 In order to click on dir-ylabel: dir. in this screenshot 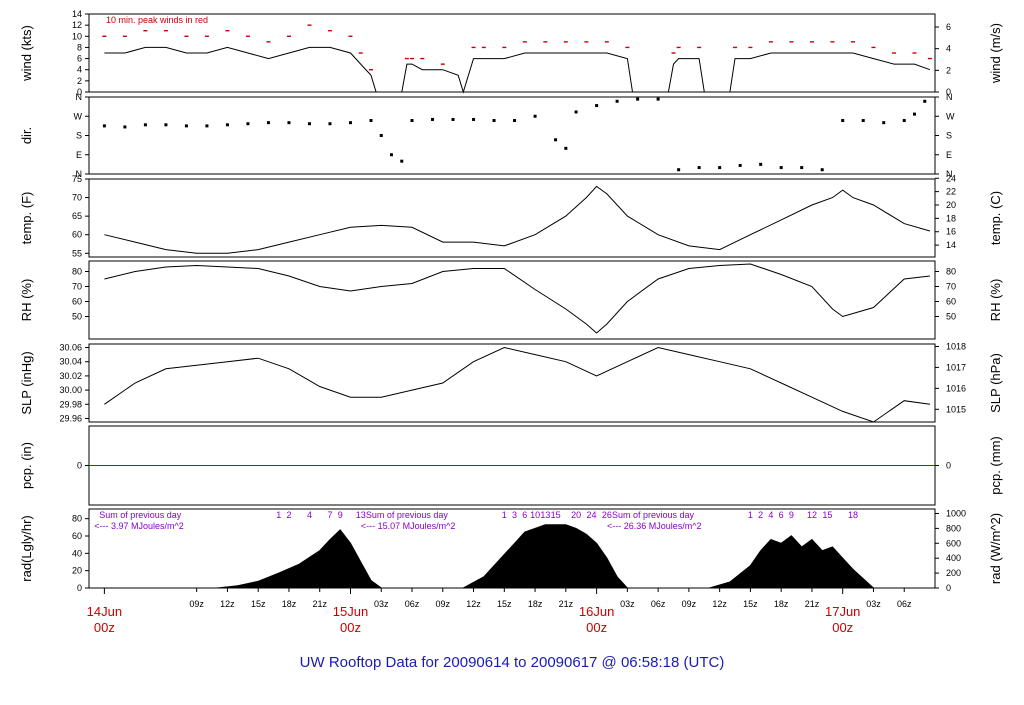, I will do `click(26, 135)`.